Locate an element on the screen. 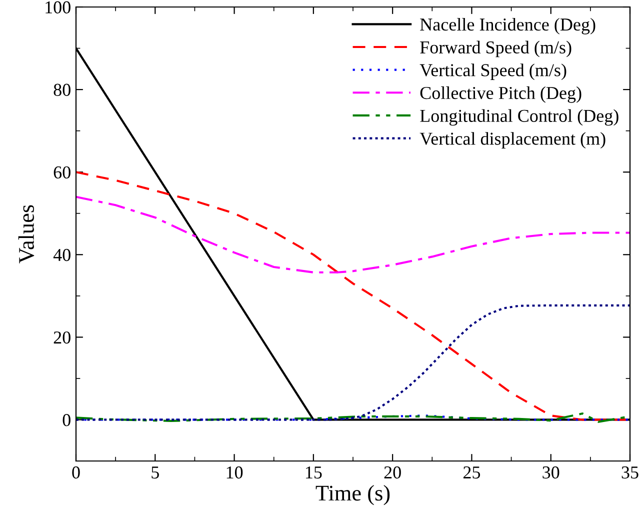 This screenshot has height=527, width=644. y-tick-label: 40 is located at coordinates (61, 255).